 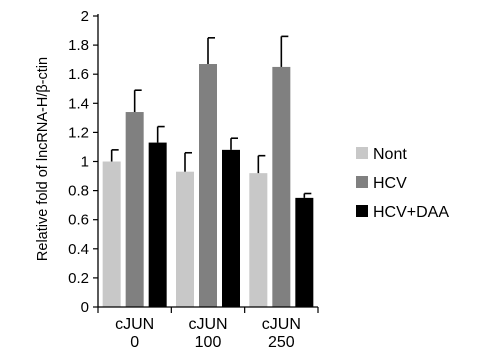 What do you see at coordinates (78, 278) in the screenshot?
I see `y-tick-label: 0.2` at bounding box center [78, 278].